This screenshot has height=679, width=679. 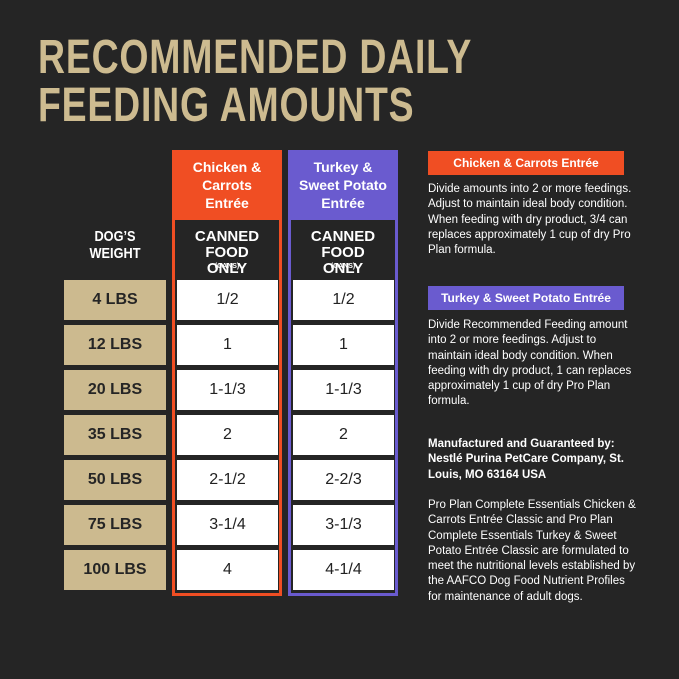 What do you see at coordinates (226, 105) in the screenshot?
I see `title: FEEDING AMOUNTS` at bounding box center [226, 105].